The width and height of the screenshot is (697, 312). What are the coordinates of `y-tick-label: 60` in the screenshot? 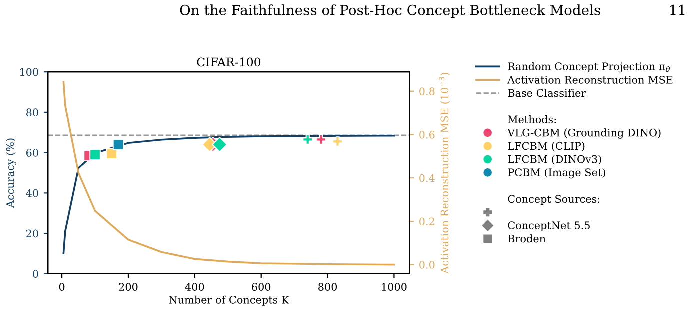 It's located at (32, 153).